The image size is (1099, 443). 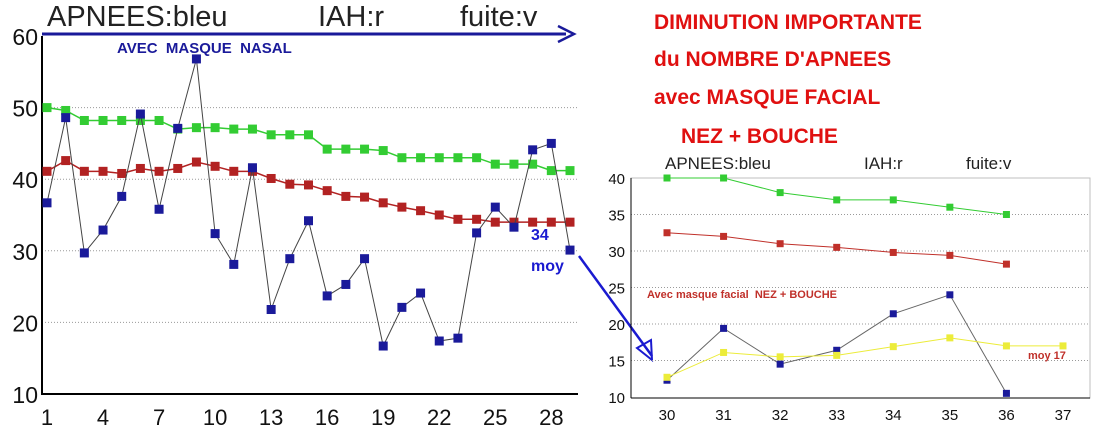 I want to click on right-x-tick-label: 32, so click(x=780, y=415).